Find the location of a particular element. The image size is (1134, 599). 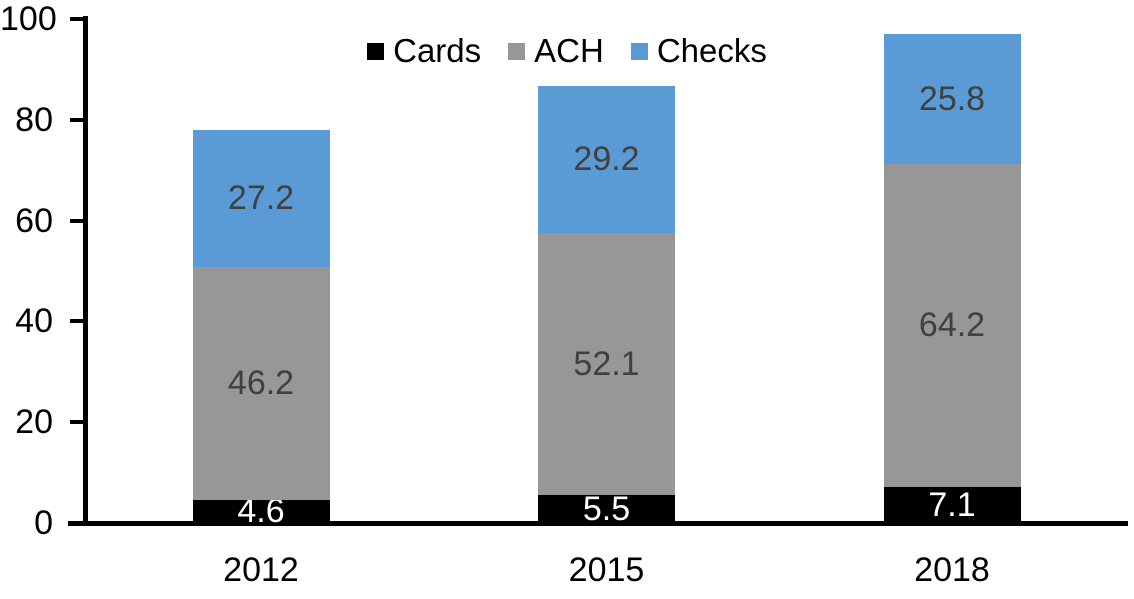

legend-swatch-cards-icon is located at coordinates (376, 51).